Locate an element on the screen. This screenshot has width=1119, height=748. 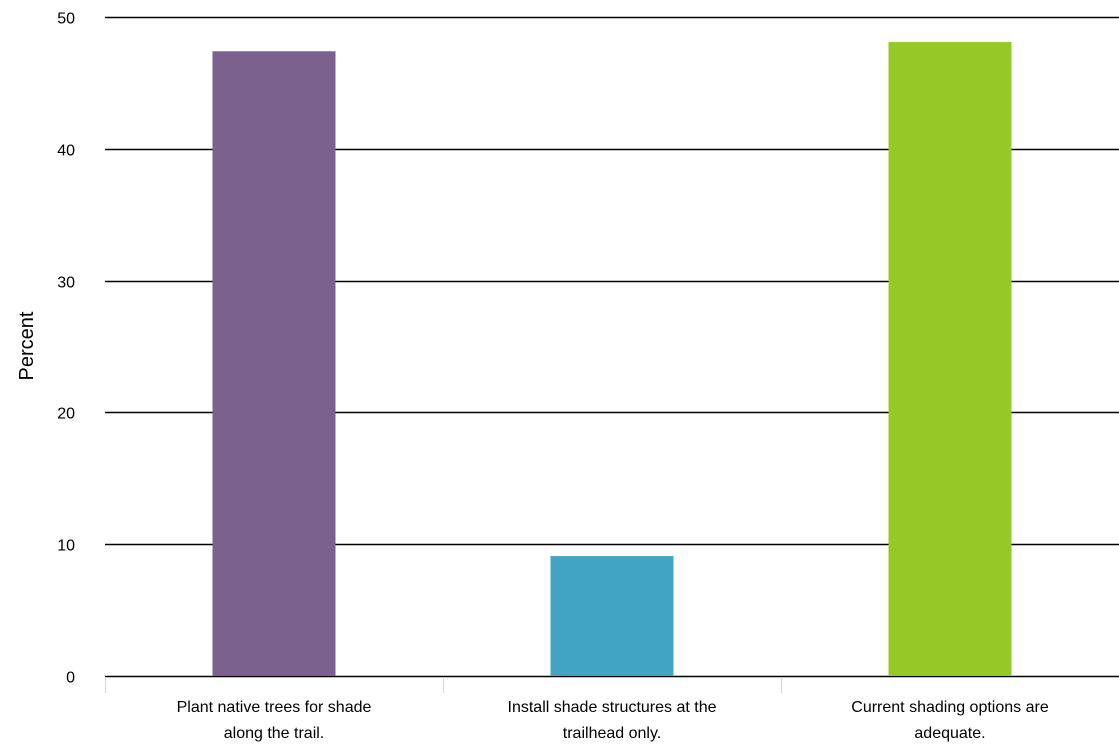
y-tick-label: 20 is located at coordinates (66, 414).